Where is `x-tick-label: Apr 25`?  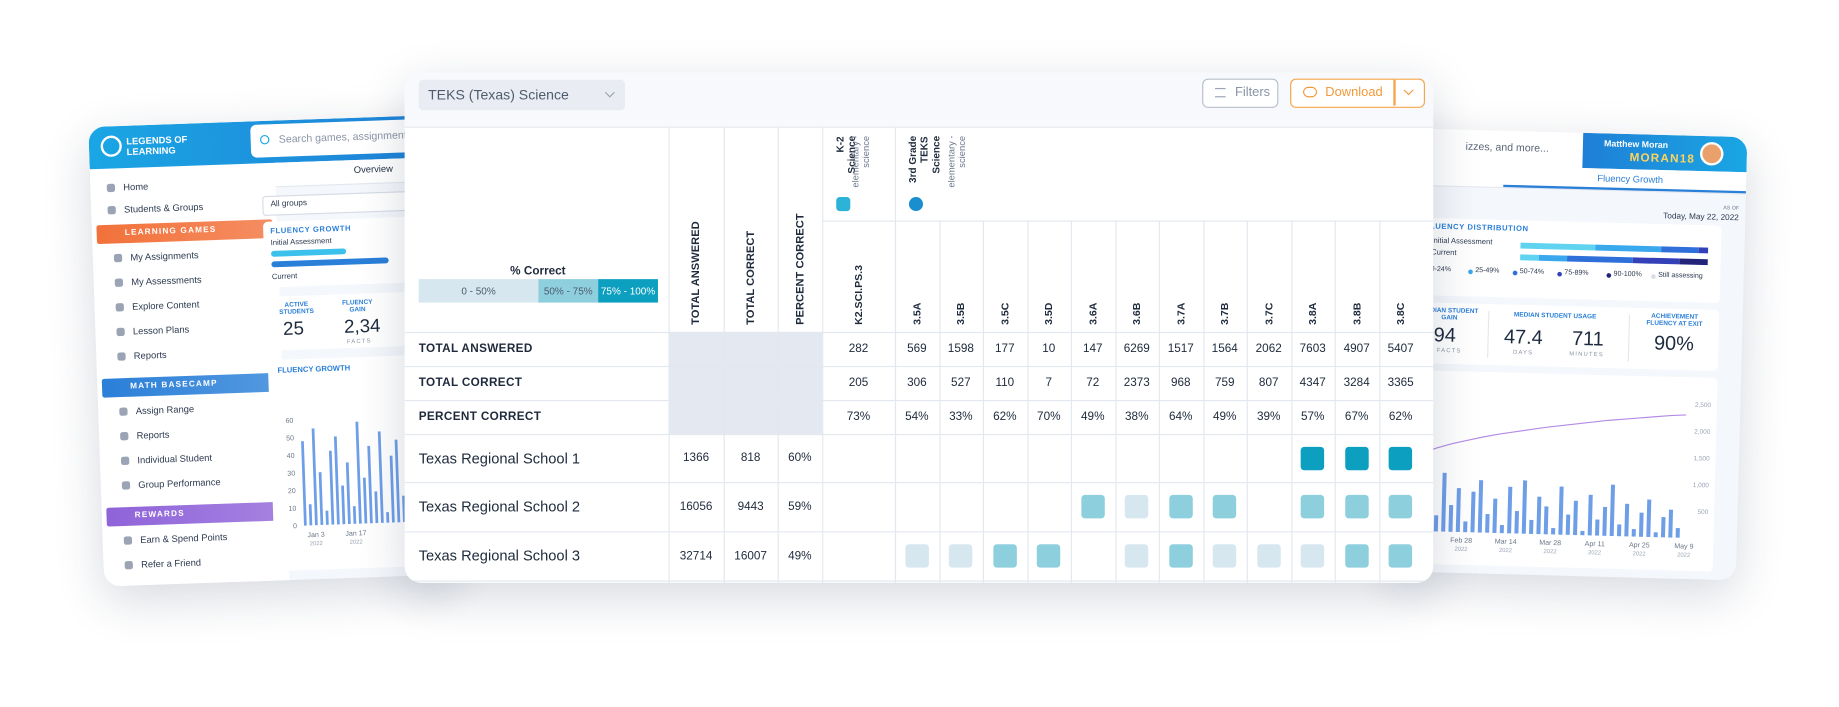 x-tick-label: Apr 25 is located at coordinates (1639, 546).